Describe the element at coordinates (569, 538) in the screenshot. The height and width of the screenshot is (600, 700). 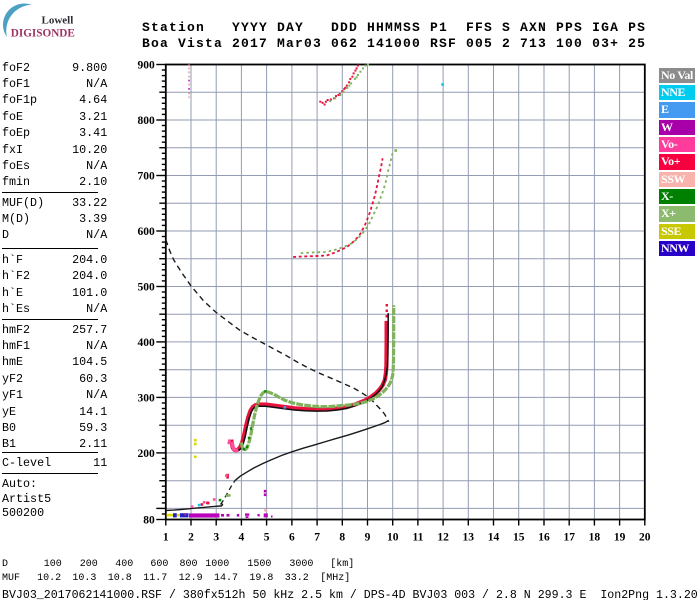
I see `svg-text: 17` at that location.